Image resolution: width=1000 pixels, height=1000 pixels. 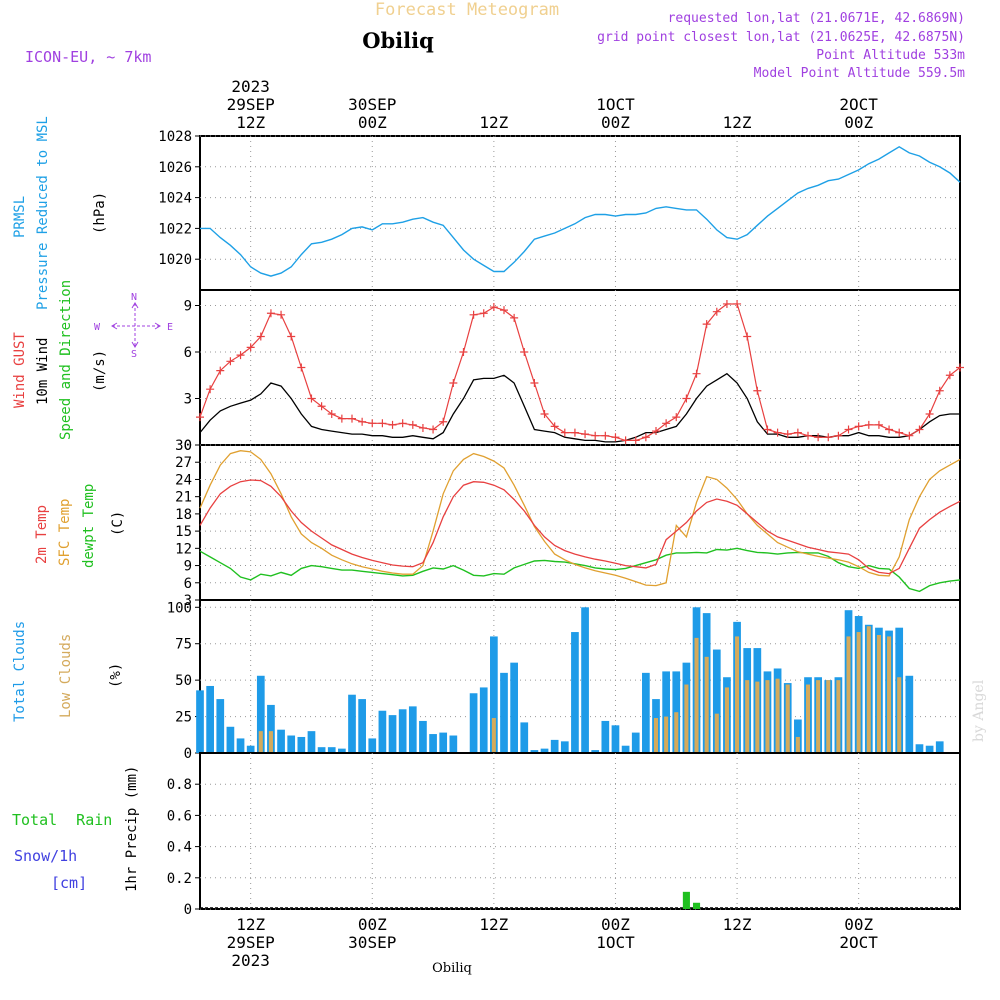 I want to click on top-time-label: 2023, so click(x=250, y=86).